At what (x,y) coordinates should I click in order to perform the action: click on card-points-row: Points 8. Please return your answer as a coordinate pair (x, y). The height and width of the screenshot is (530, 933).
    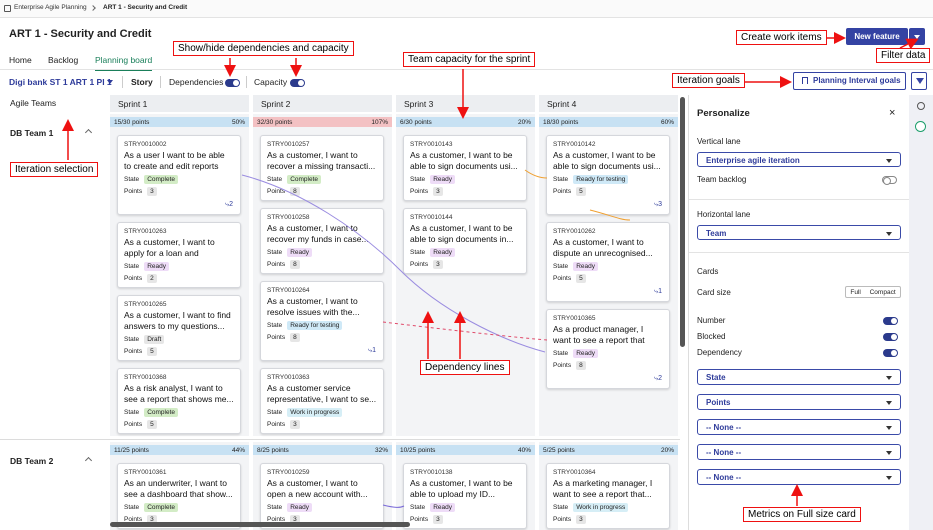
    Looking at the image, I should click on (322, 191).